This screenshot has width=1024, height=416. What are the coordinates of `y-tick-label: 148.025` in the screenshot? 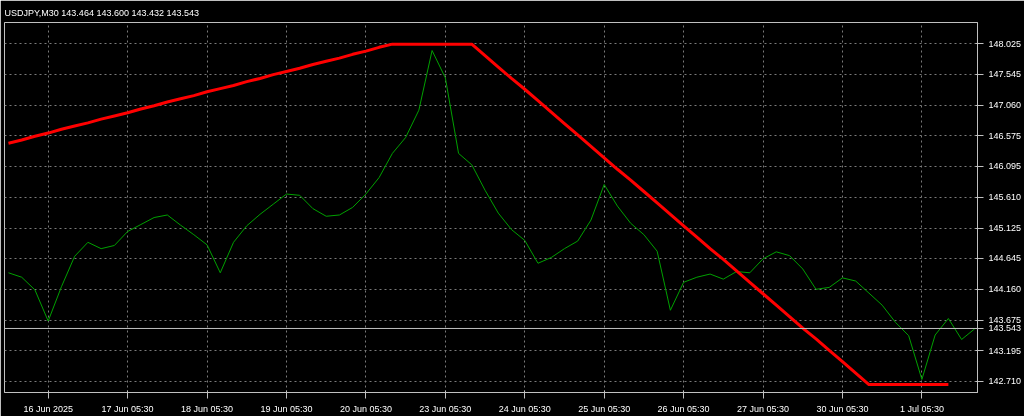 It's located at (1005, 43).